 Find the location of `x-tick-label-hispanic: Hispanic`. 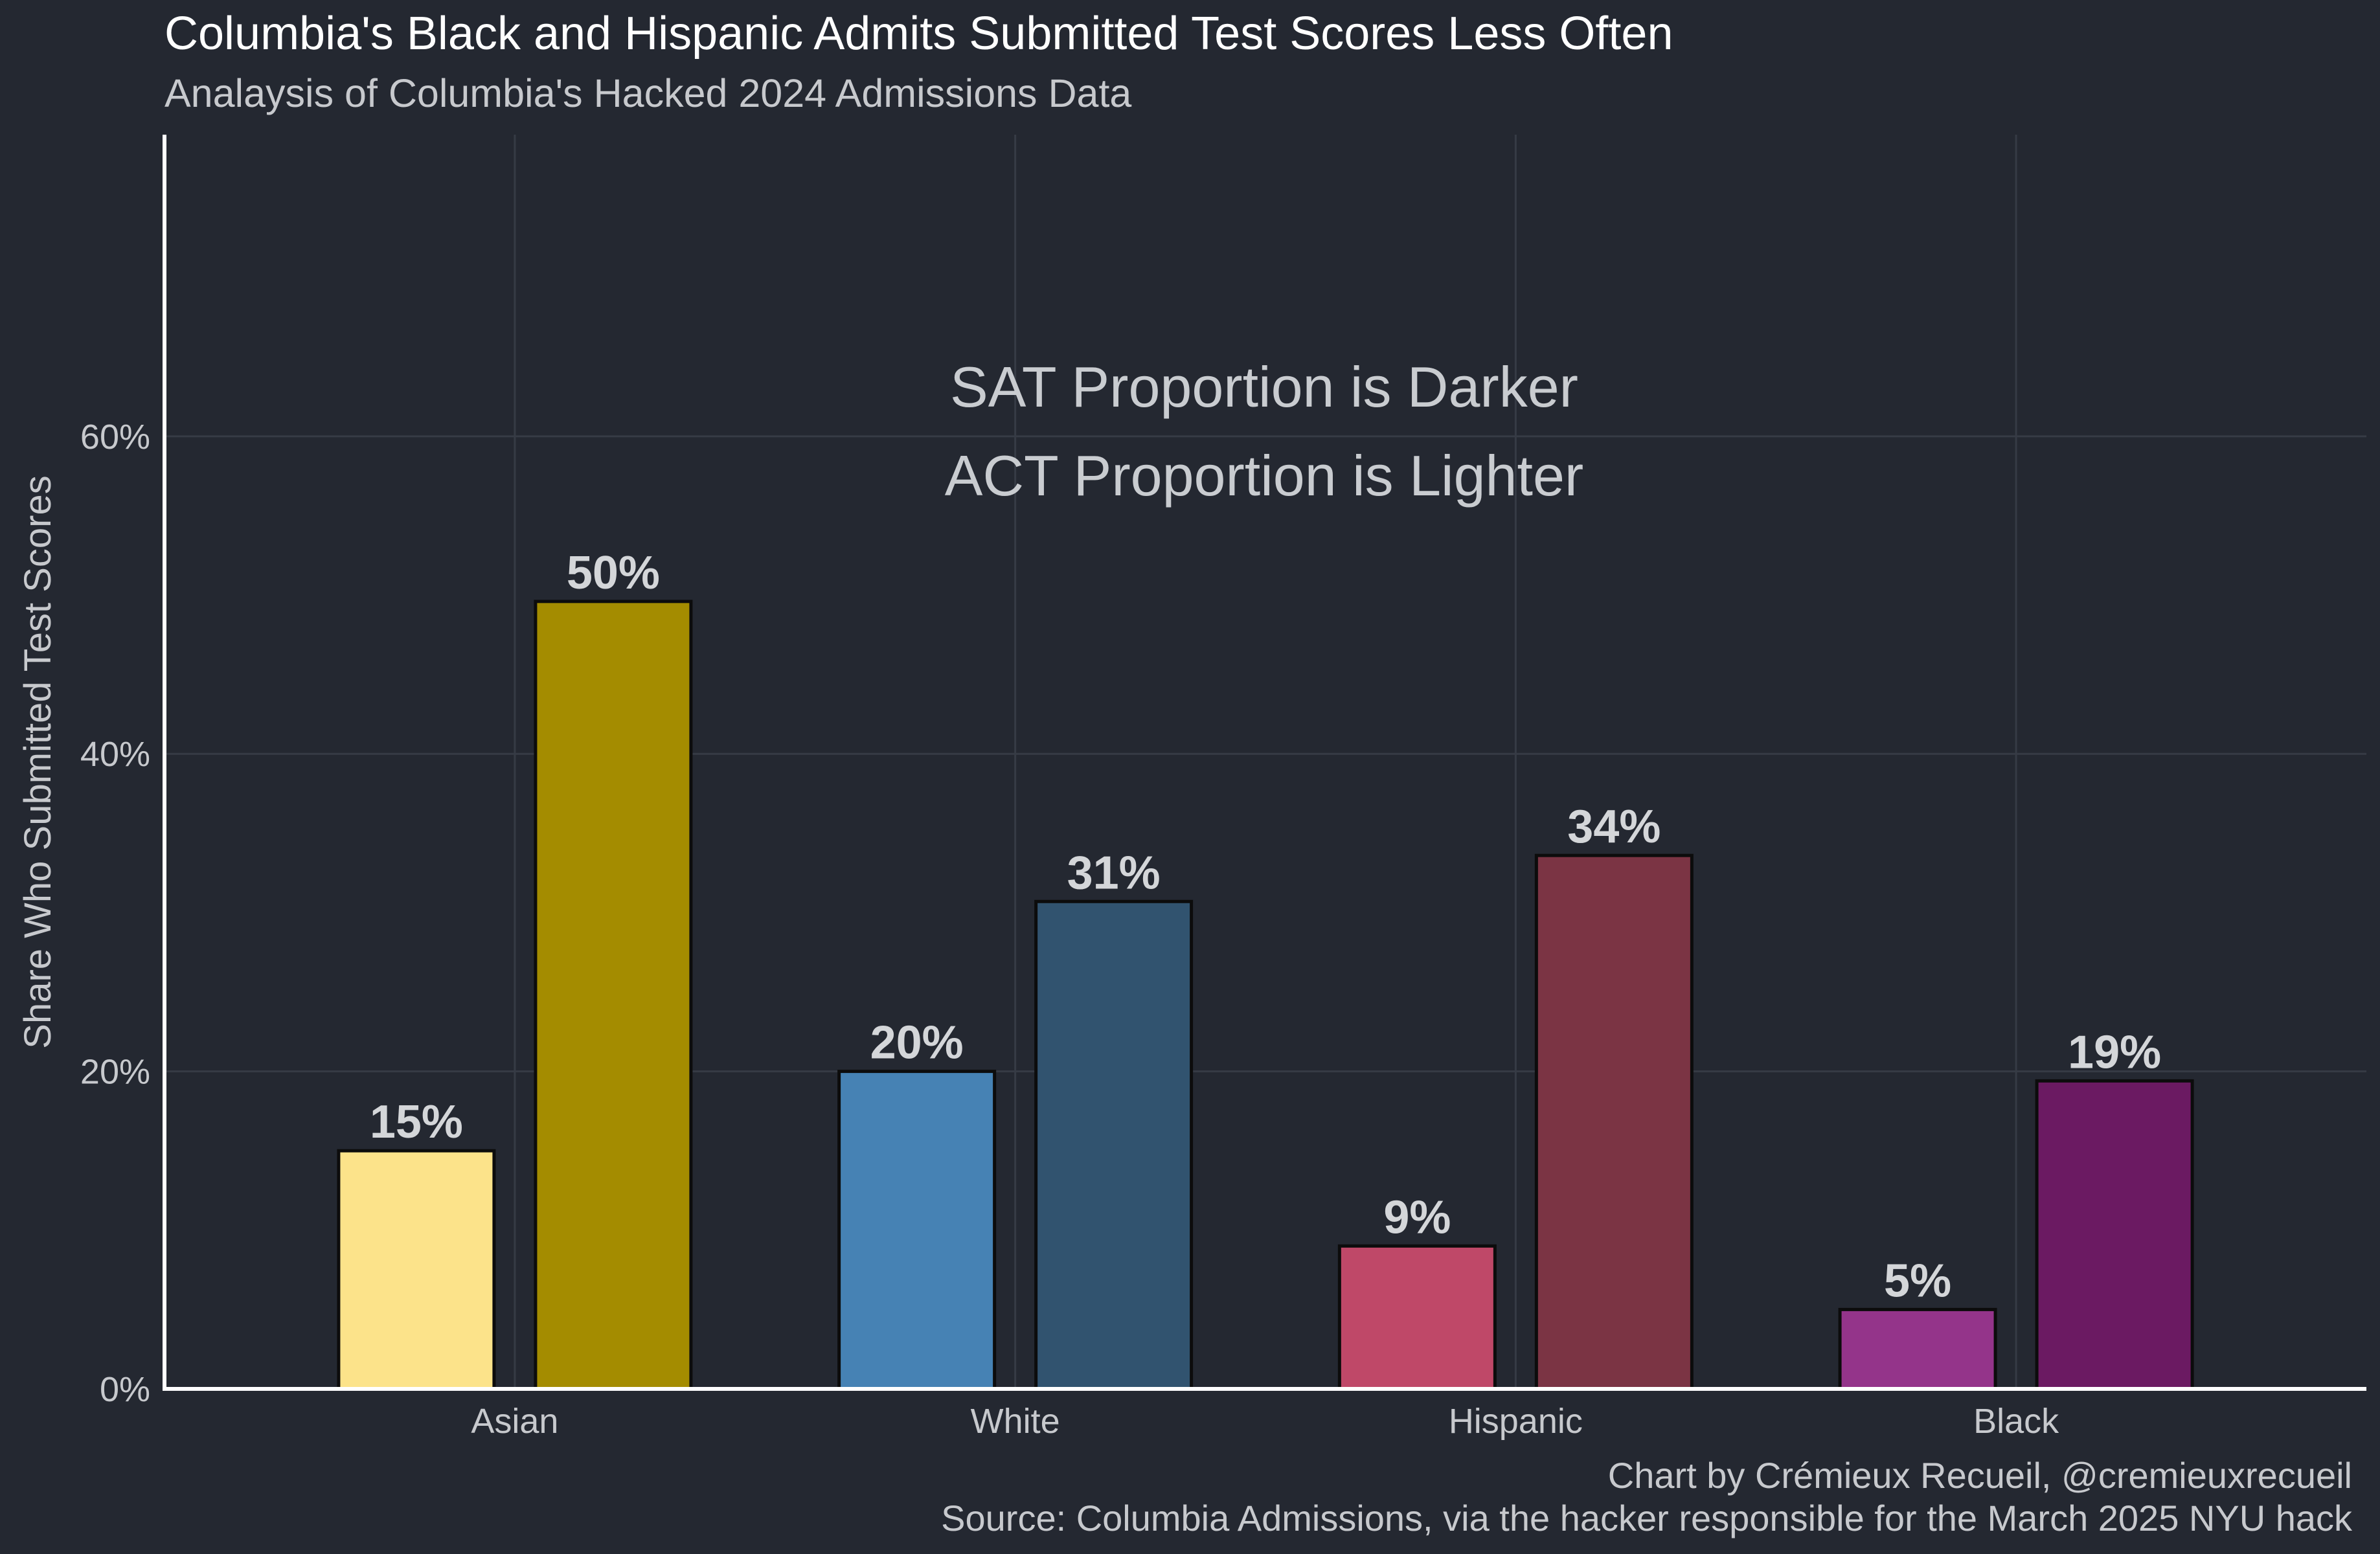

x-tick-label-hispanic: Hispanic is located at coordinates (1516, 1421).